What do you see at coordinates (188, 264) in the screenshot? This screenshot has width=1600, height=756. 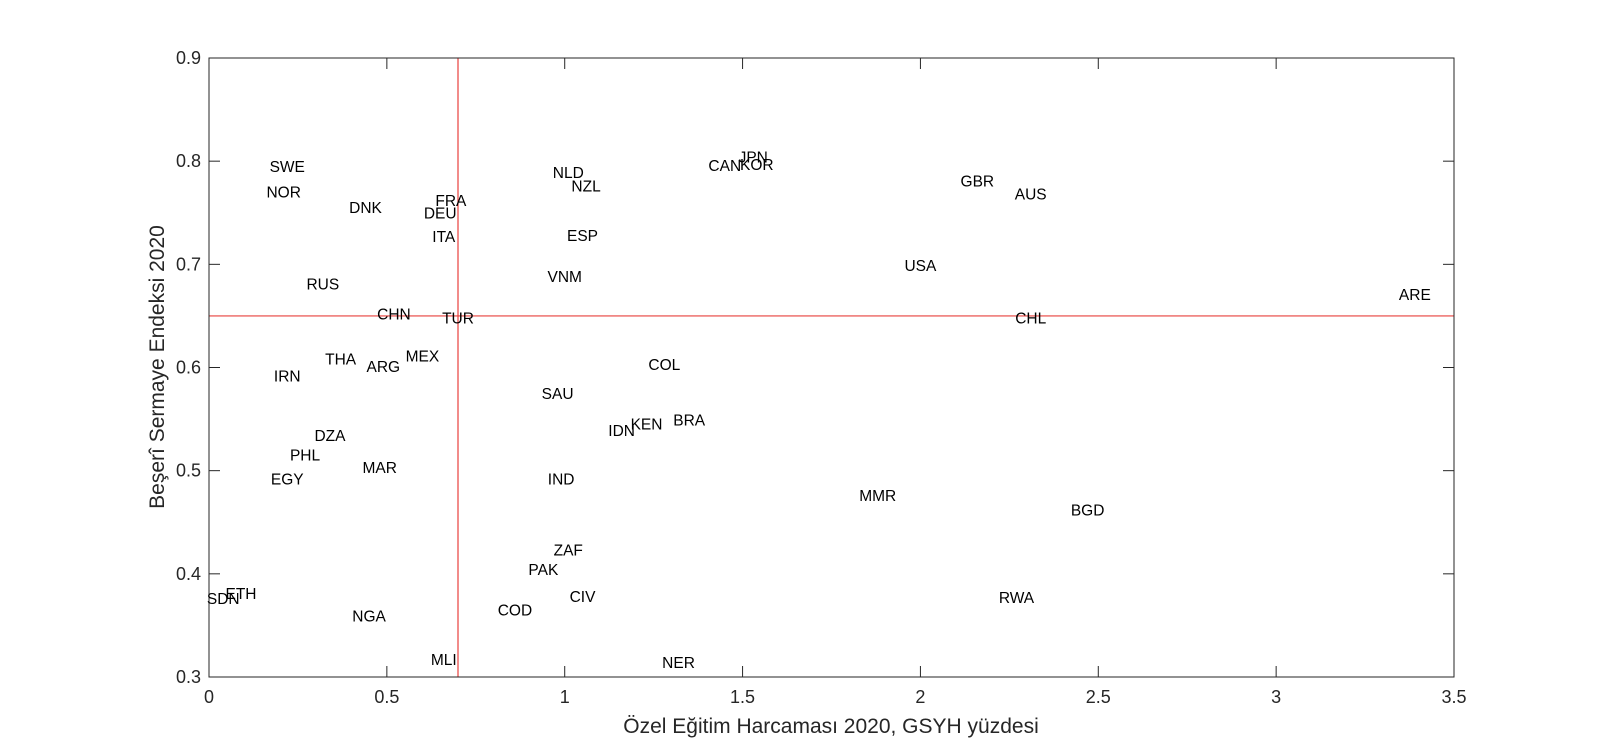 I see `y-tick-label: 0.7` at bounding box center [188, 264].